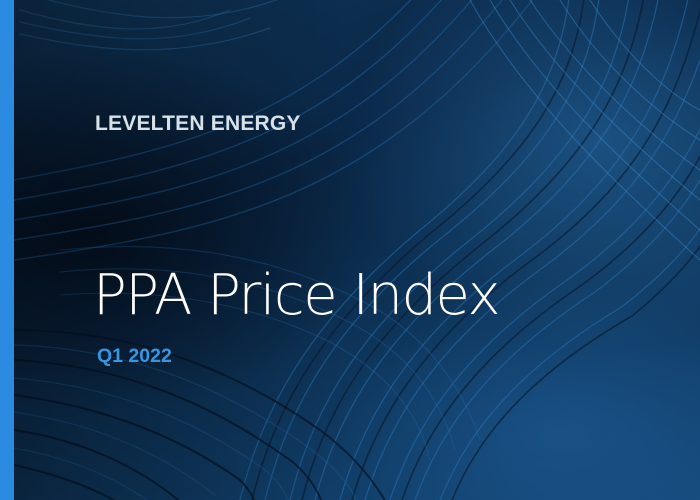 Image resolution: width=700 pixels, height=500 pixels. What do you see at coordinates (7, 250) in the screenshot?
I see `accent-bar` at bounding box center [7, 250].